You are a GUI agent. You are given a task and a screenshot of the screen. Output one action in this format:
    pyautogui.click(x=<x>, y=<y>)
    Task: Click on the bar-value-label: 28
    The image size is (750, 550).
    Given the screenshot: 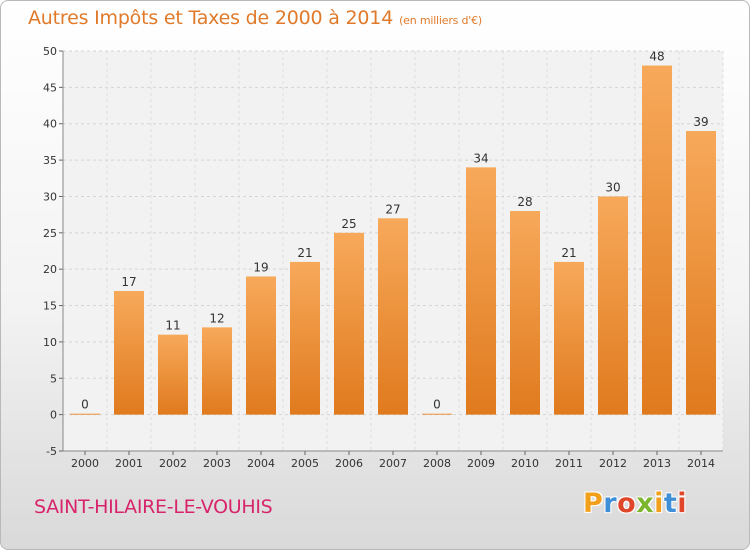 What is the action you would take?
    pyautogui.click(x=524, y=202)
    